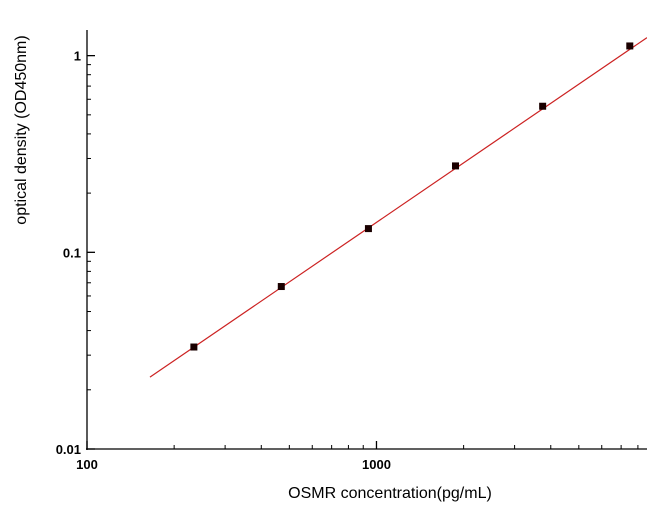 This screenshot has width=647, height=507. I want to click on y-tick-label: 0.01, so click(68, 449).